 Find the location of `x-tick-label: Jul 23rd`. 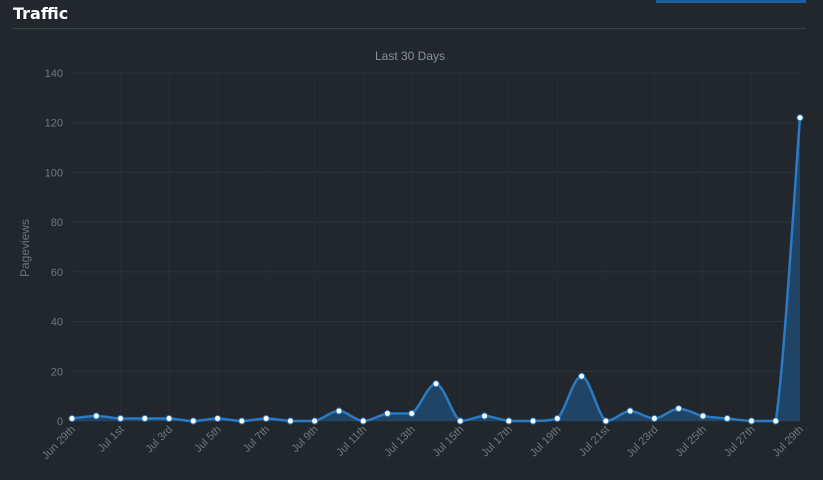

x-tick-label: Jul 23rd is located at coordinates (642, 442).